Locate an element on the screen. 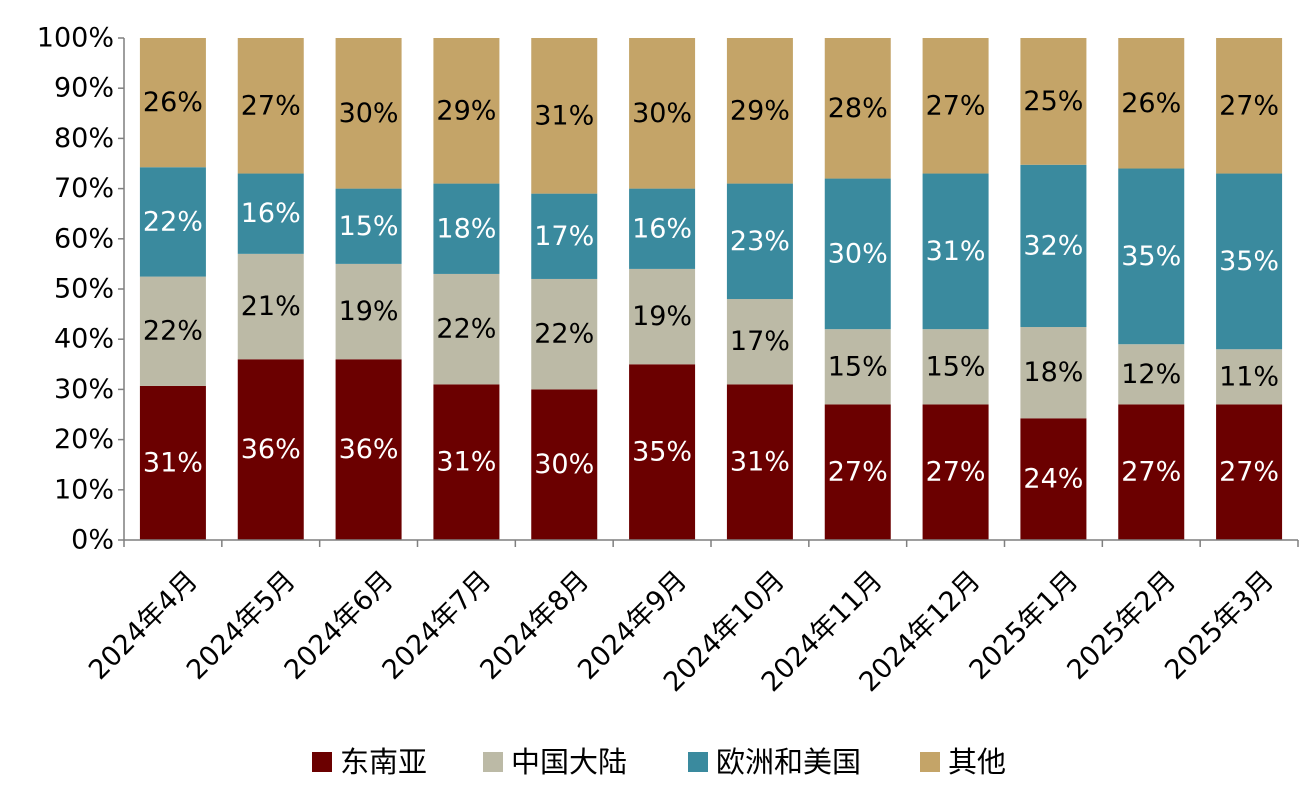 This screenshot has width=1311, height=789. legend-label: 其他 is located at coordinates (977, 762).